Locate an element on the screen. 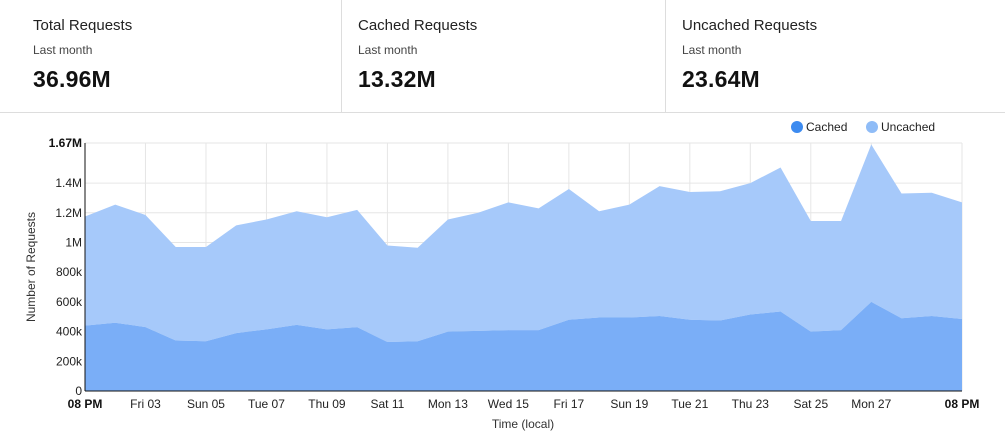  legend-item-cached: Cached is located at coordinates (819, 127).